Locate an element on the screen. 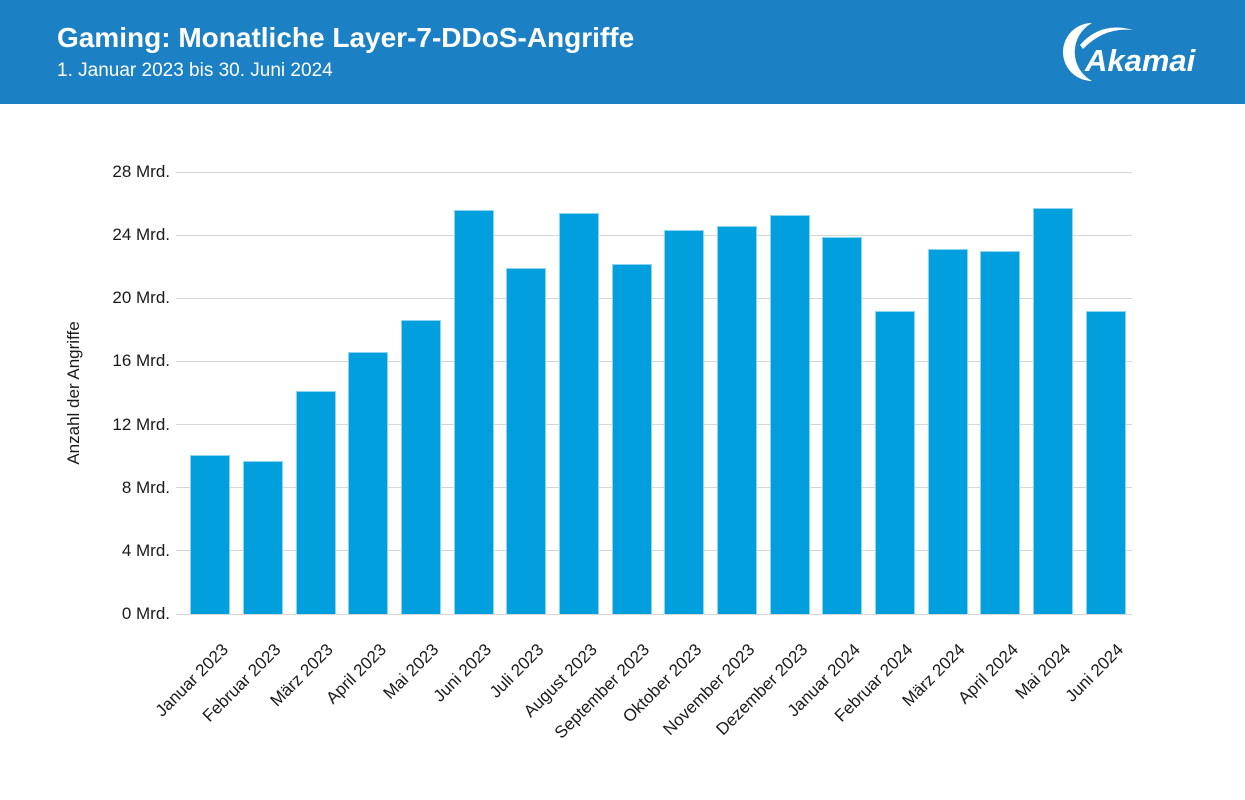 The image size is (1245, 800). bar-februar-2023 is located at coordinates (263, 537).